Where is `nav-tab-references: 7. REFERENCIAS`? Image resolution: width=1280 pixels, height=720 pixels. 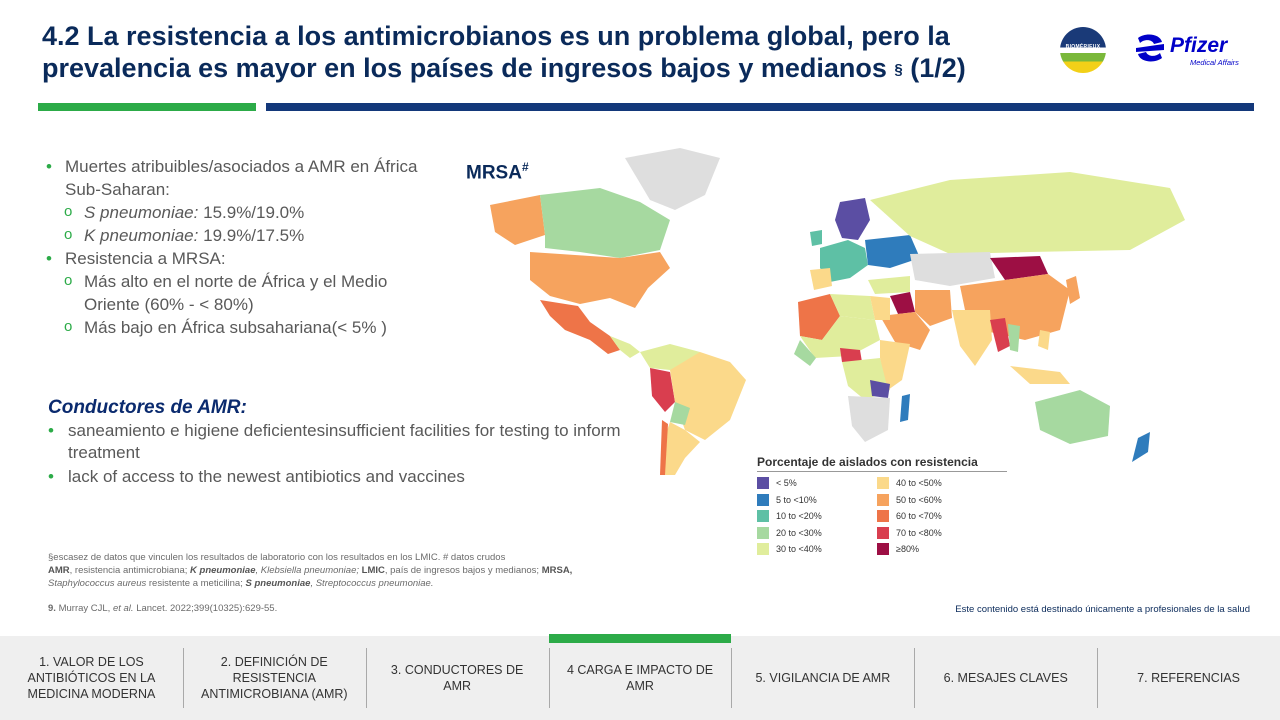 nav-tab-references: 7. REFERENCIAS is located at coordinates (1188, 678).